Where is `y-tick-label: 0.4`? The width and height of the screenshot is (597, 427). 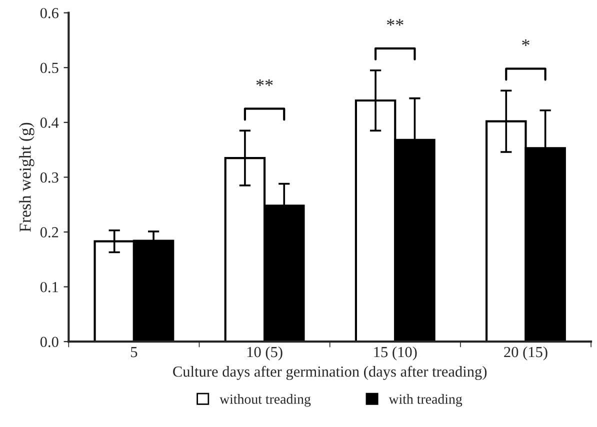
y-tick-label: 0.4 is located at coordinates (49, 123).